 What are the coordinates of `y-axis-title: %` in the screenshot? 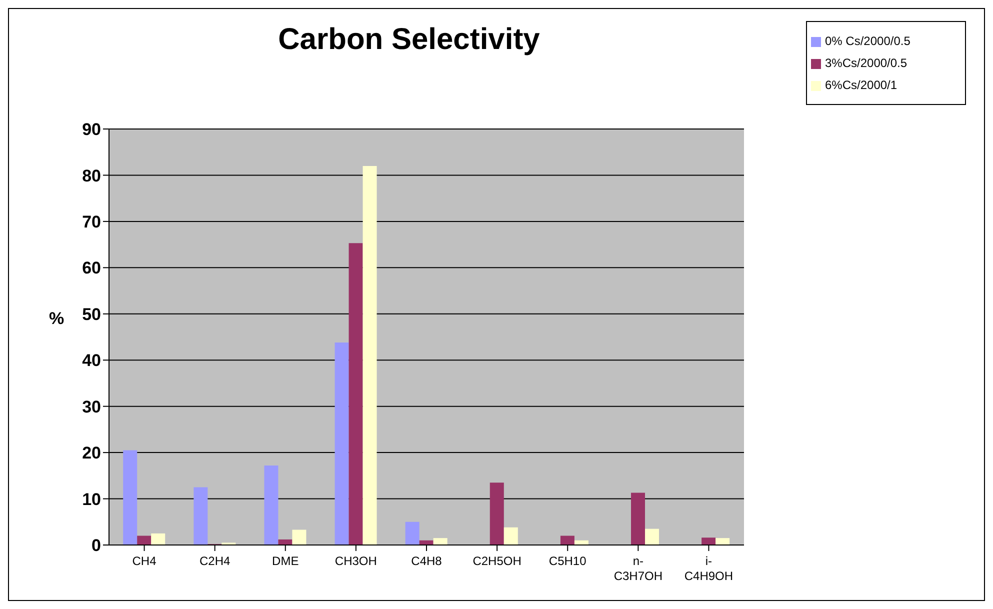 It's located at (56, 319).